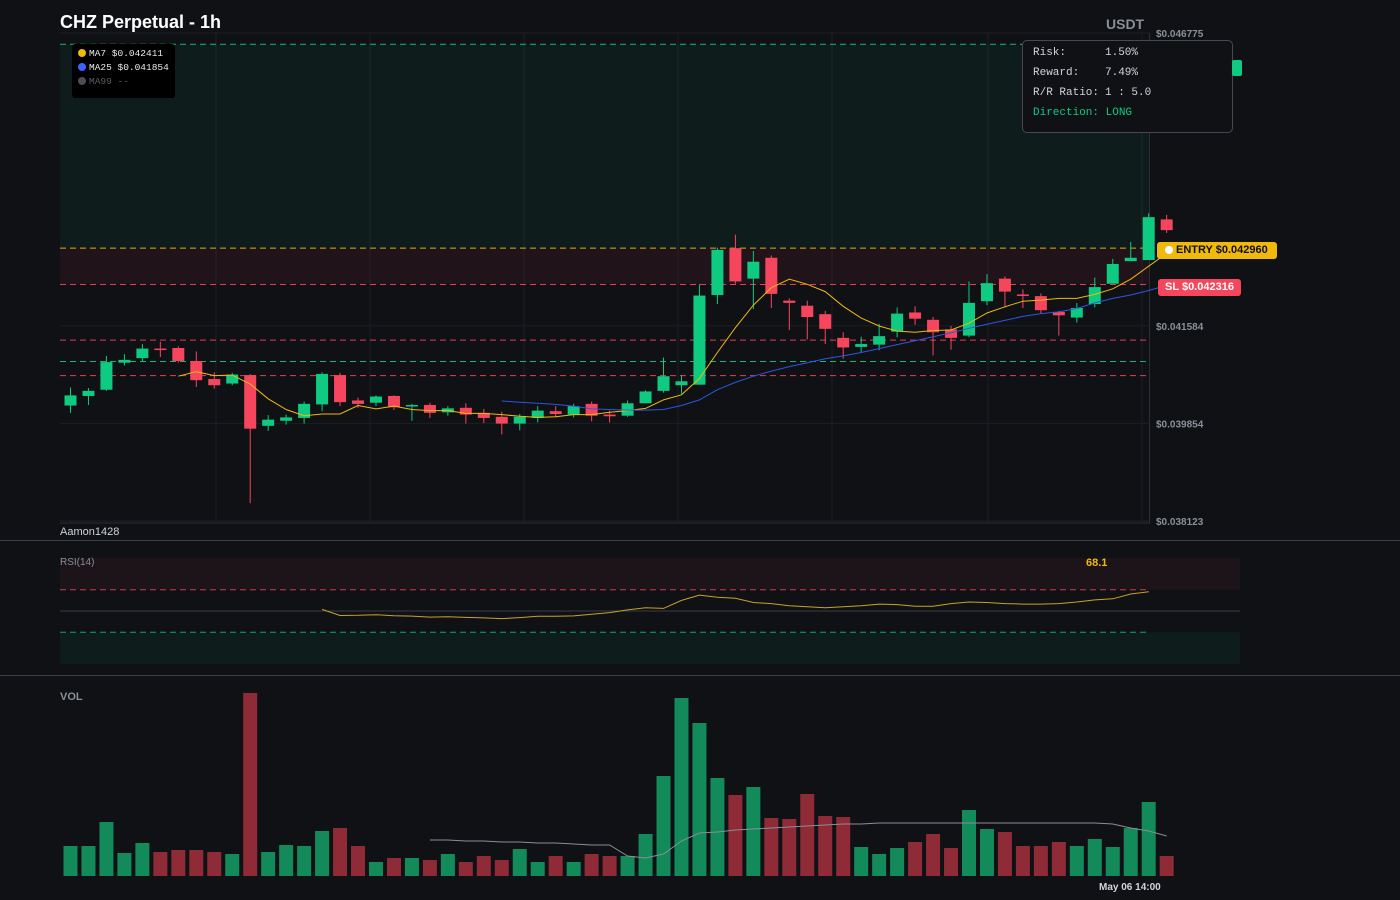 Image resolution: width=1400 pixels, height=900 pixels. I want to click on ma7-line, so click(672, 335).